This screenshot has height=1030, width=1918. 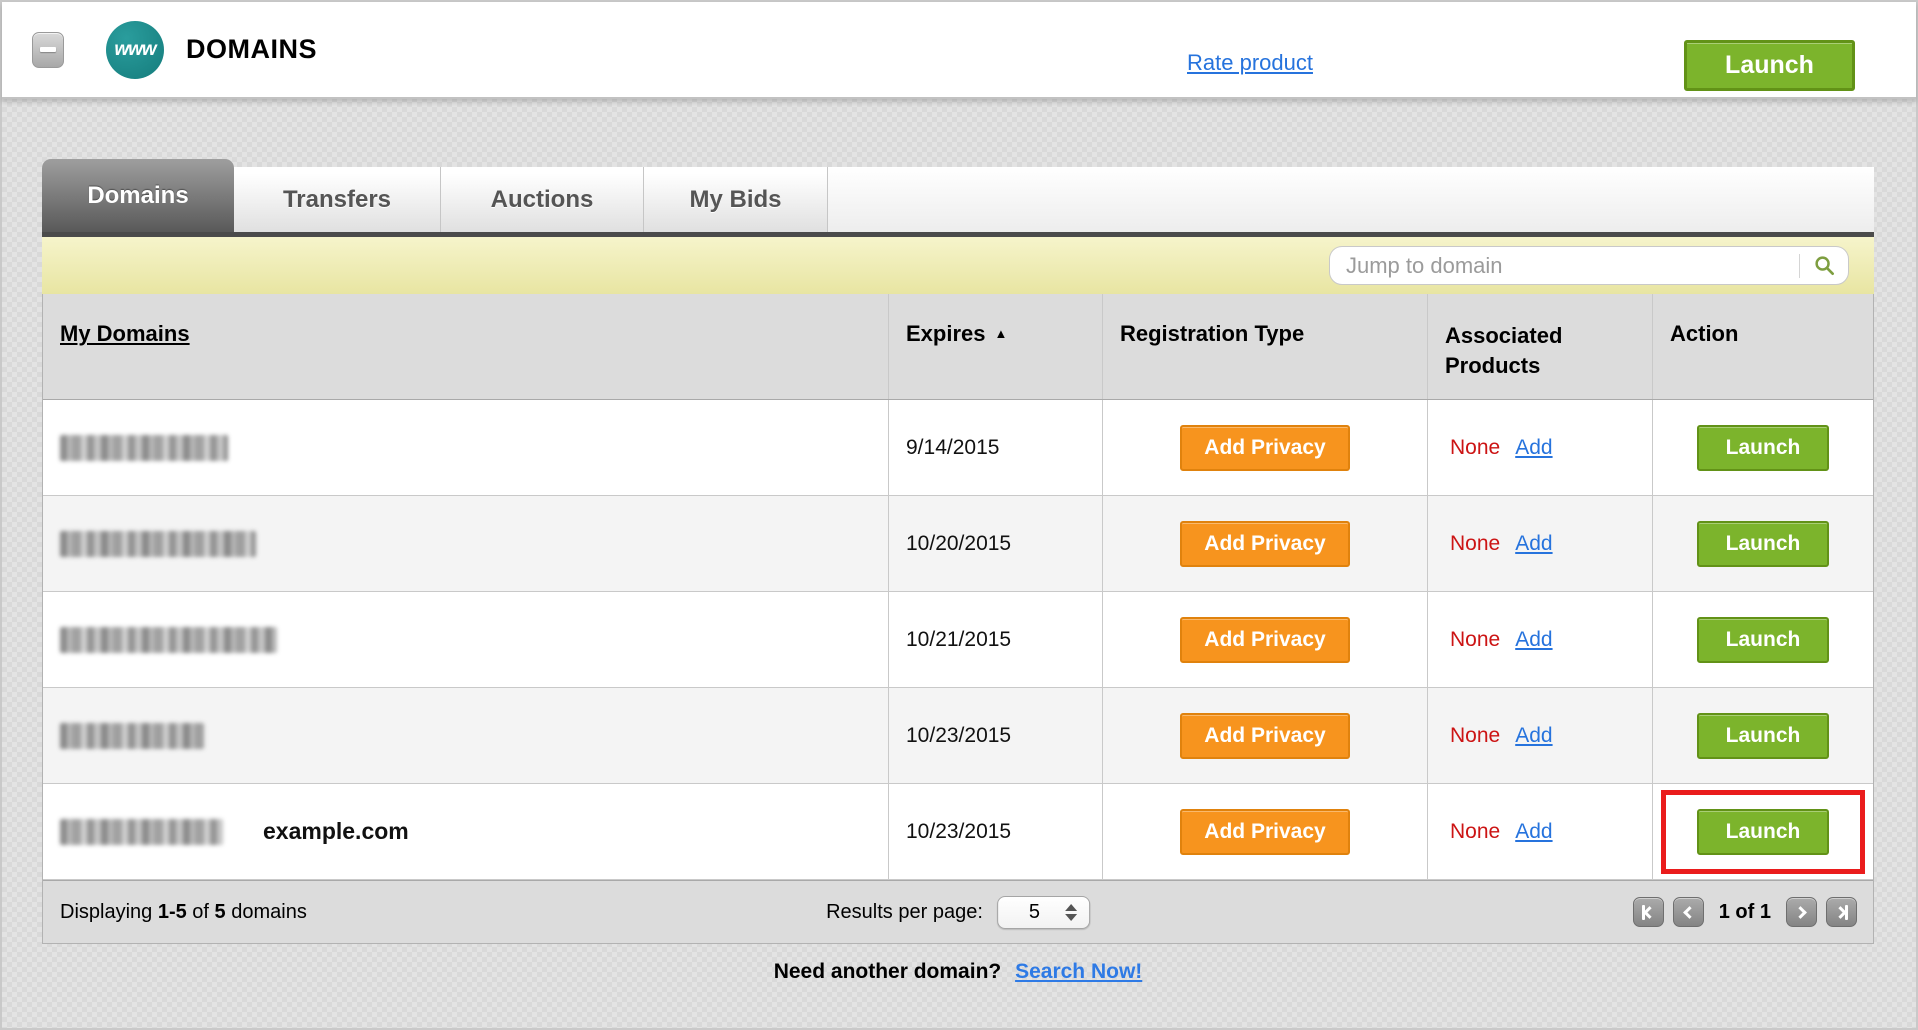 What do you see at coordinates (1043, 912) in the screenshot?
I see `results-per-page-select: 5` at bounding box center [1043, 912].